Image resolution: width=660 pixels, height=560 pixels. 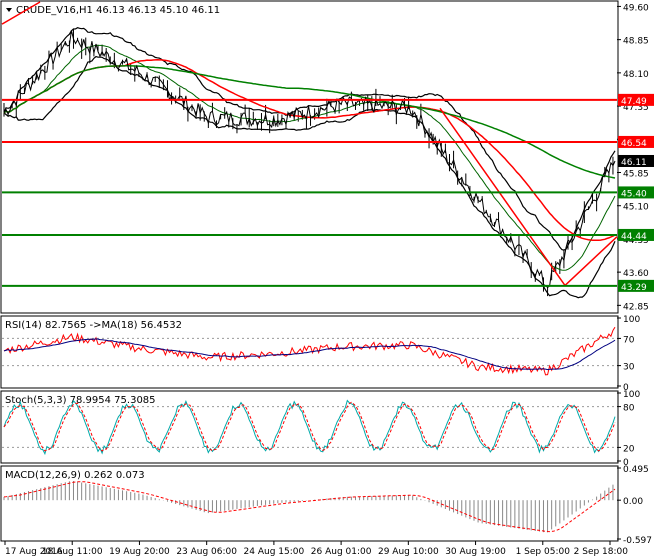 I want to click on y-tick-label: 49.60, so click(x=636, y=8).